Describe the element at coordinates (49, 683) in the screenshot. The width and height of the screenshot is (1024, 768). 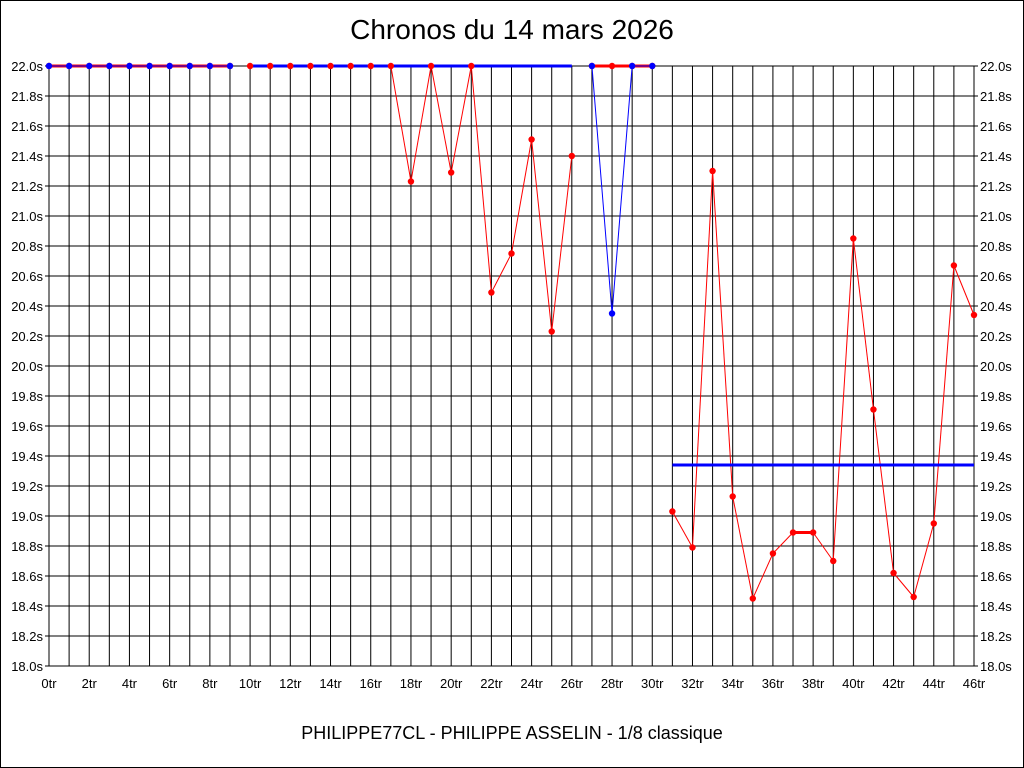
I see `x-tick-label: 0tr` at that location.